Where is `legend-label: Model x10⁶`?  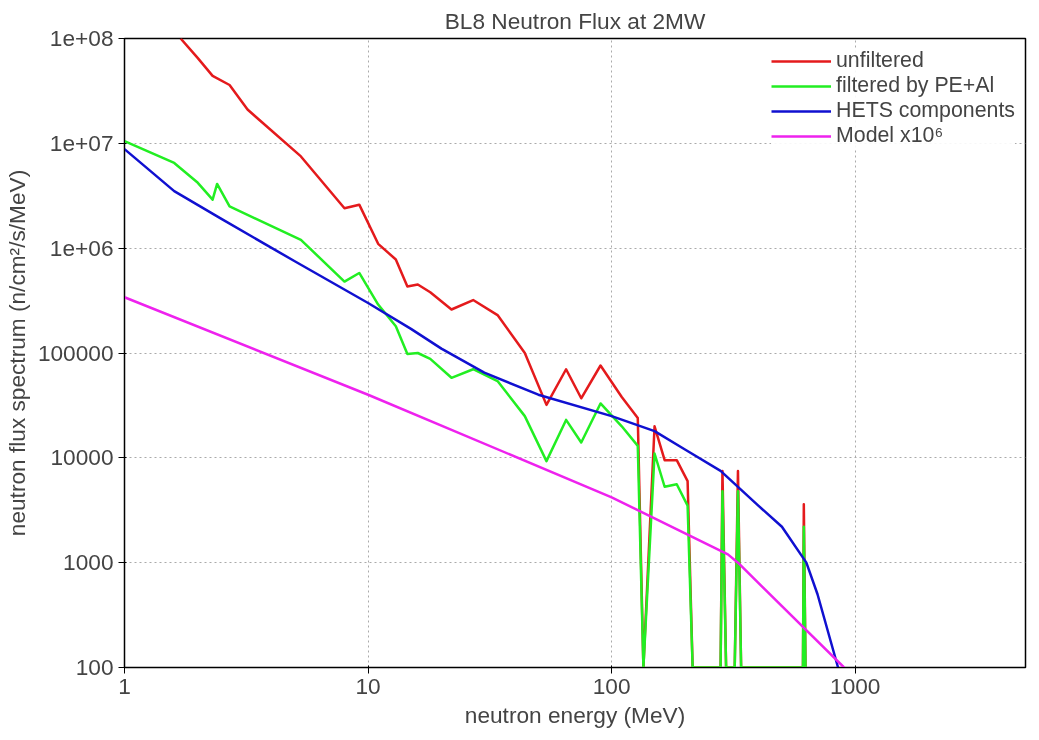
legend-label: Model x10⁶ is located at coordinates (890, 135).